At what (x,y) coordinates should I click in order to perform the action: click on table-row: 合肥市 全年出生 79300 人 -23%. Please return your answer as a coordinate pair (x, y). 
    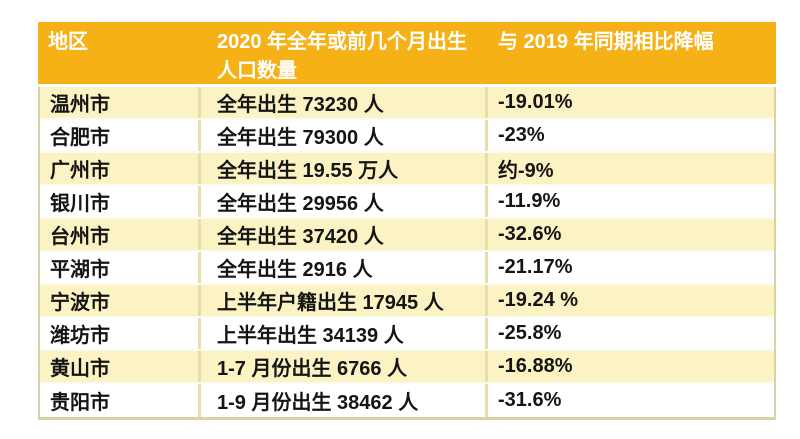
    Looking at the image, I should click on (407, 136).